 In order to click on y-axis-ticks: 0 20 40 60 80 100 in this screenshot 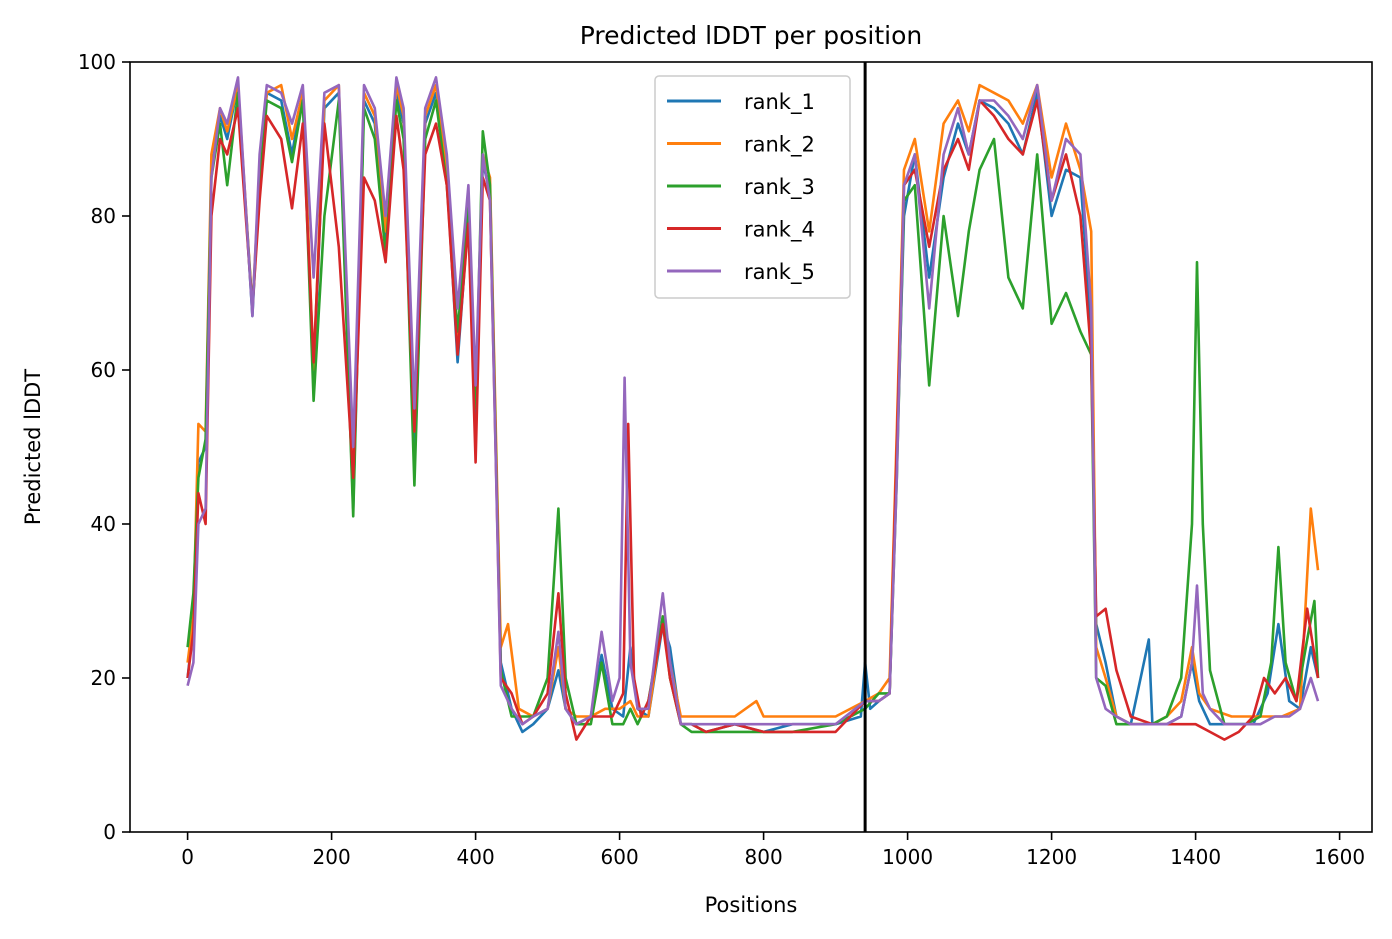, I will do `click(104, 447)`.